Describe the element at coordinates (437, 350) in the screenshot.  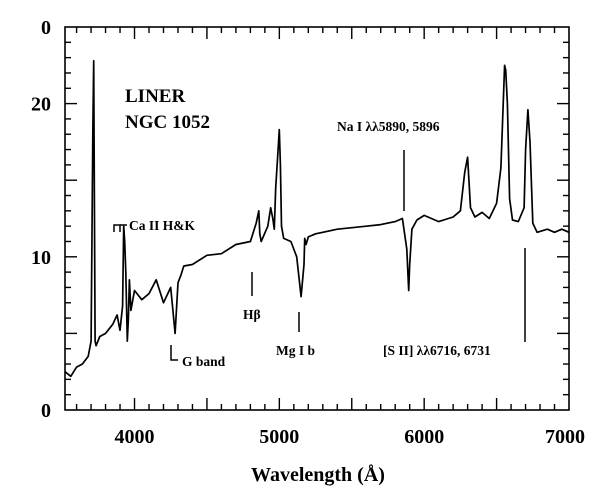
I see `annotation-s-ii: [S II] λλ6716, 6731` at that location.